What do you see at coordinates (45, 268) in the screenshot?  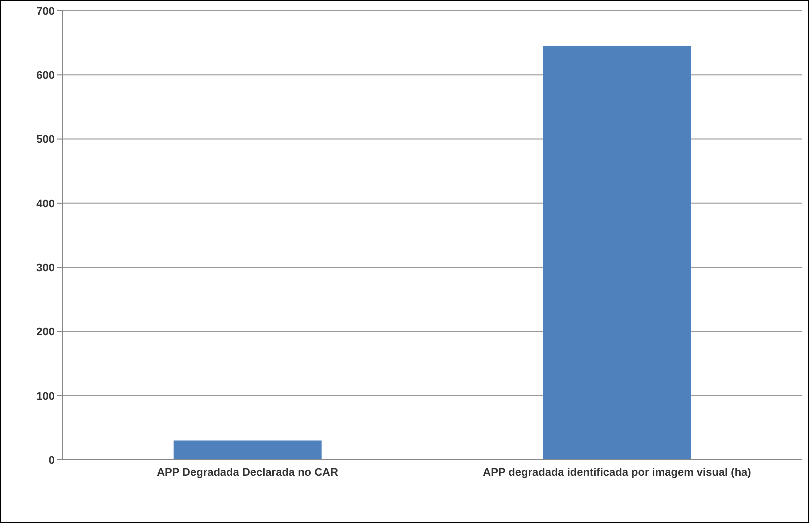 I see `y-tick-label: 300` at bounding box center [45, 268].